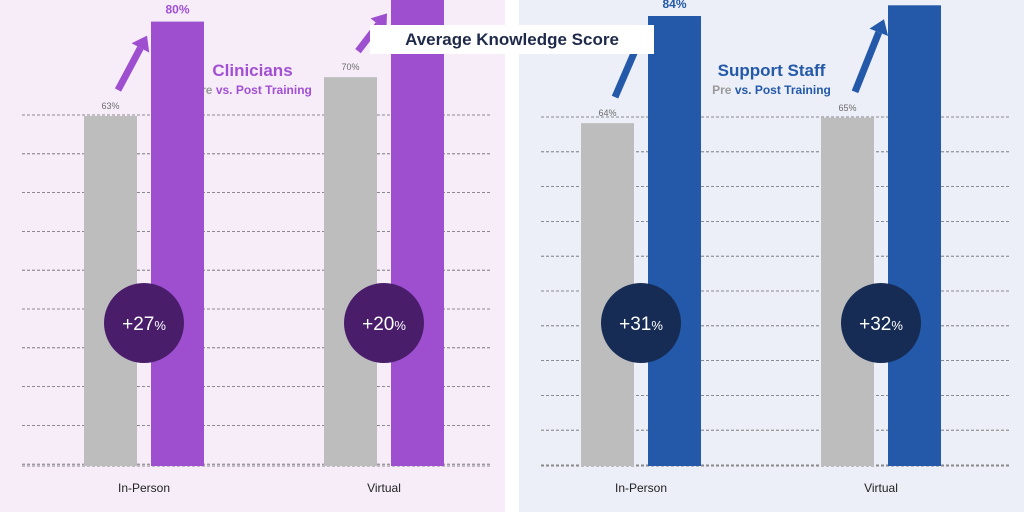 This screenshot has width=1024, height=512. What do you see at coordinates (129, 69) in the screenshot?
I see `clinicians-increase-arrow` at bounding box center [129, 69].